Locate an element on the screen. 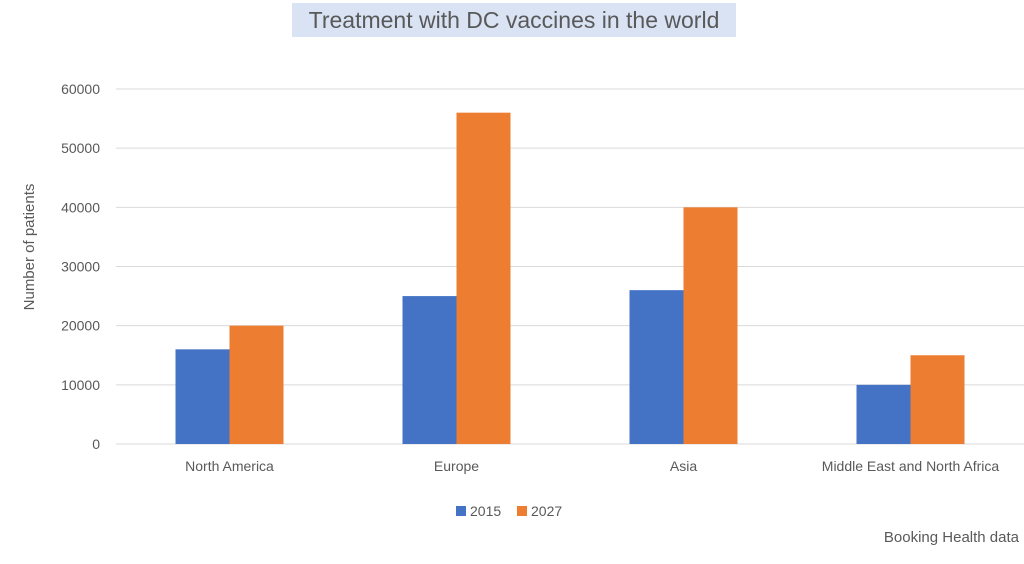  y-tick-label: 0 is located at coordinates (96, 444).